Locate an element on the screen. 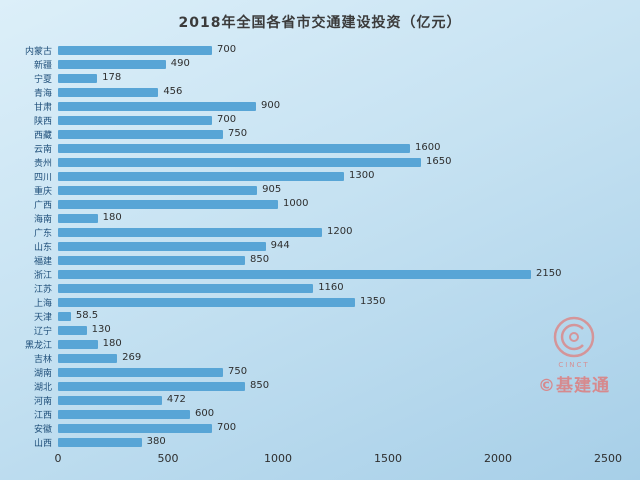 The width and height of the screenshot is (640, 480). value-label: 905 is located at coordinates (272, 189).